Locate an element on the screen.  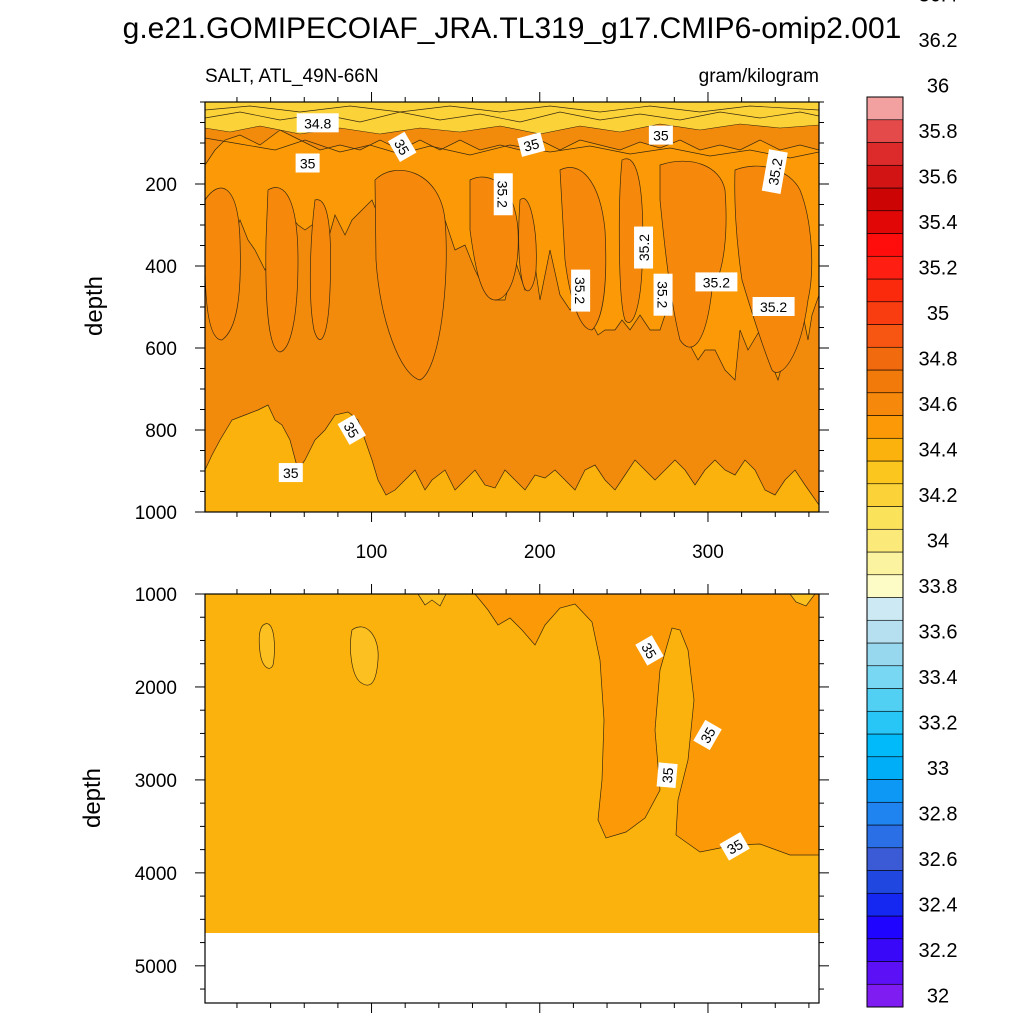
contour-label: 34.8 is located at coordinates (317, 123).